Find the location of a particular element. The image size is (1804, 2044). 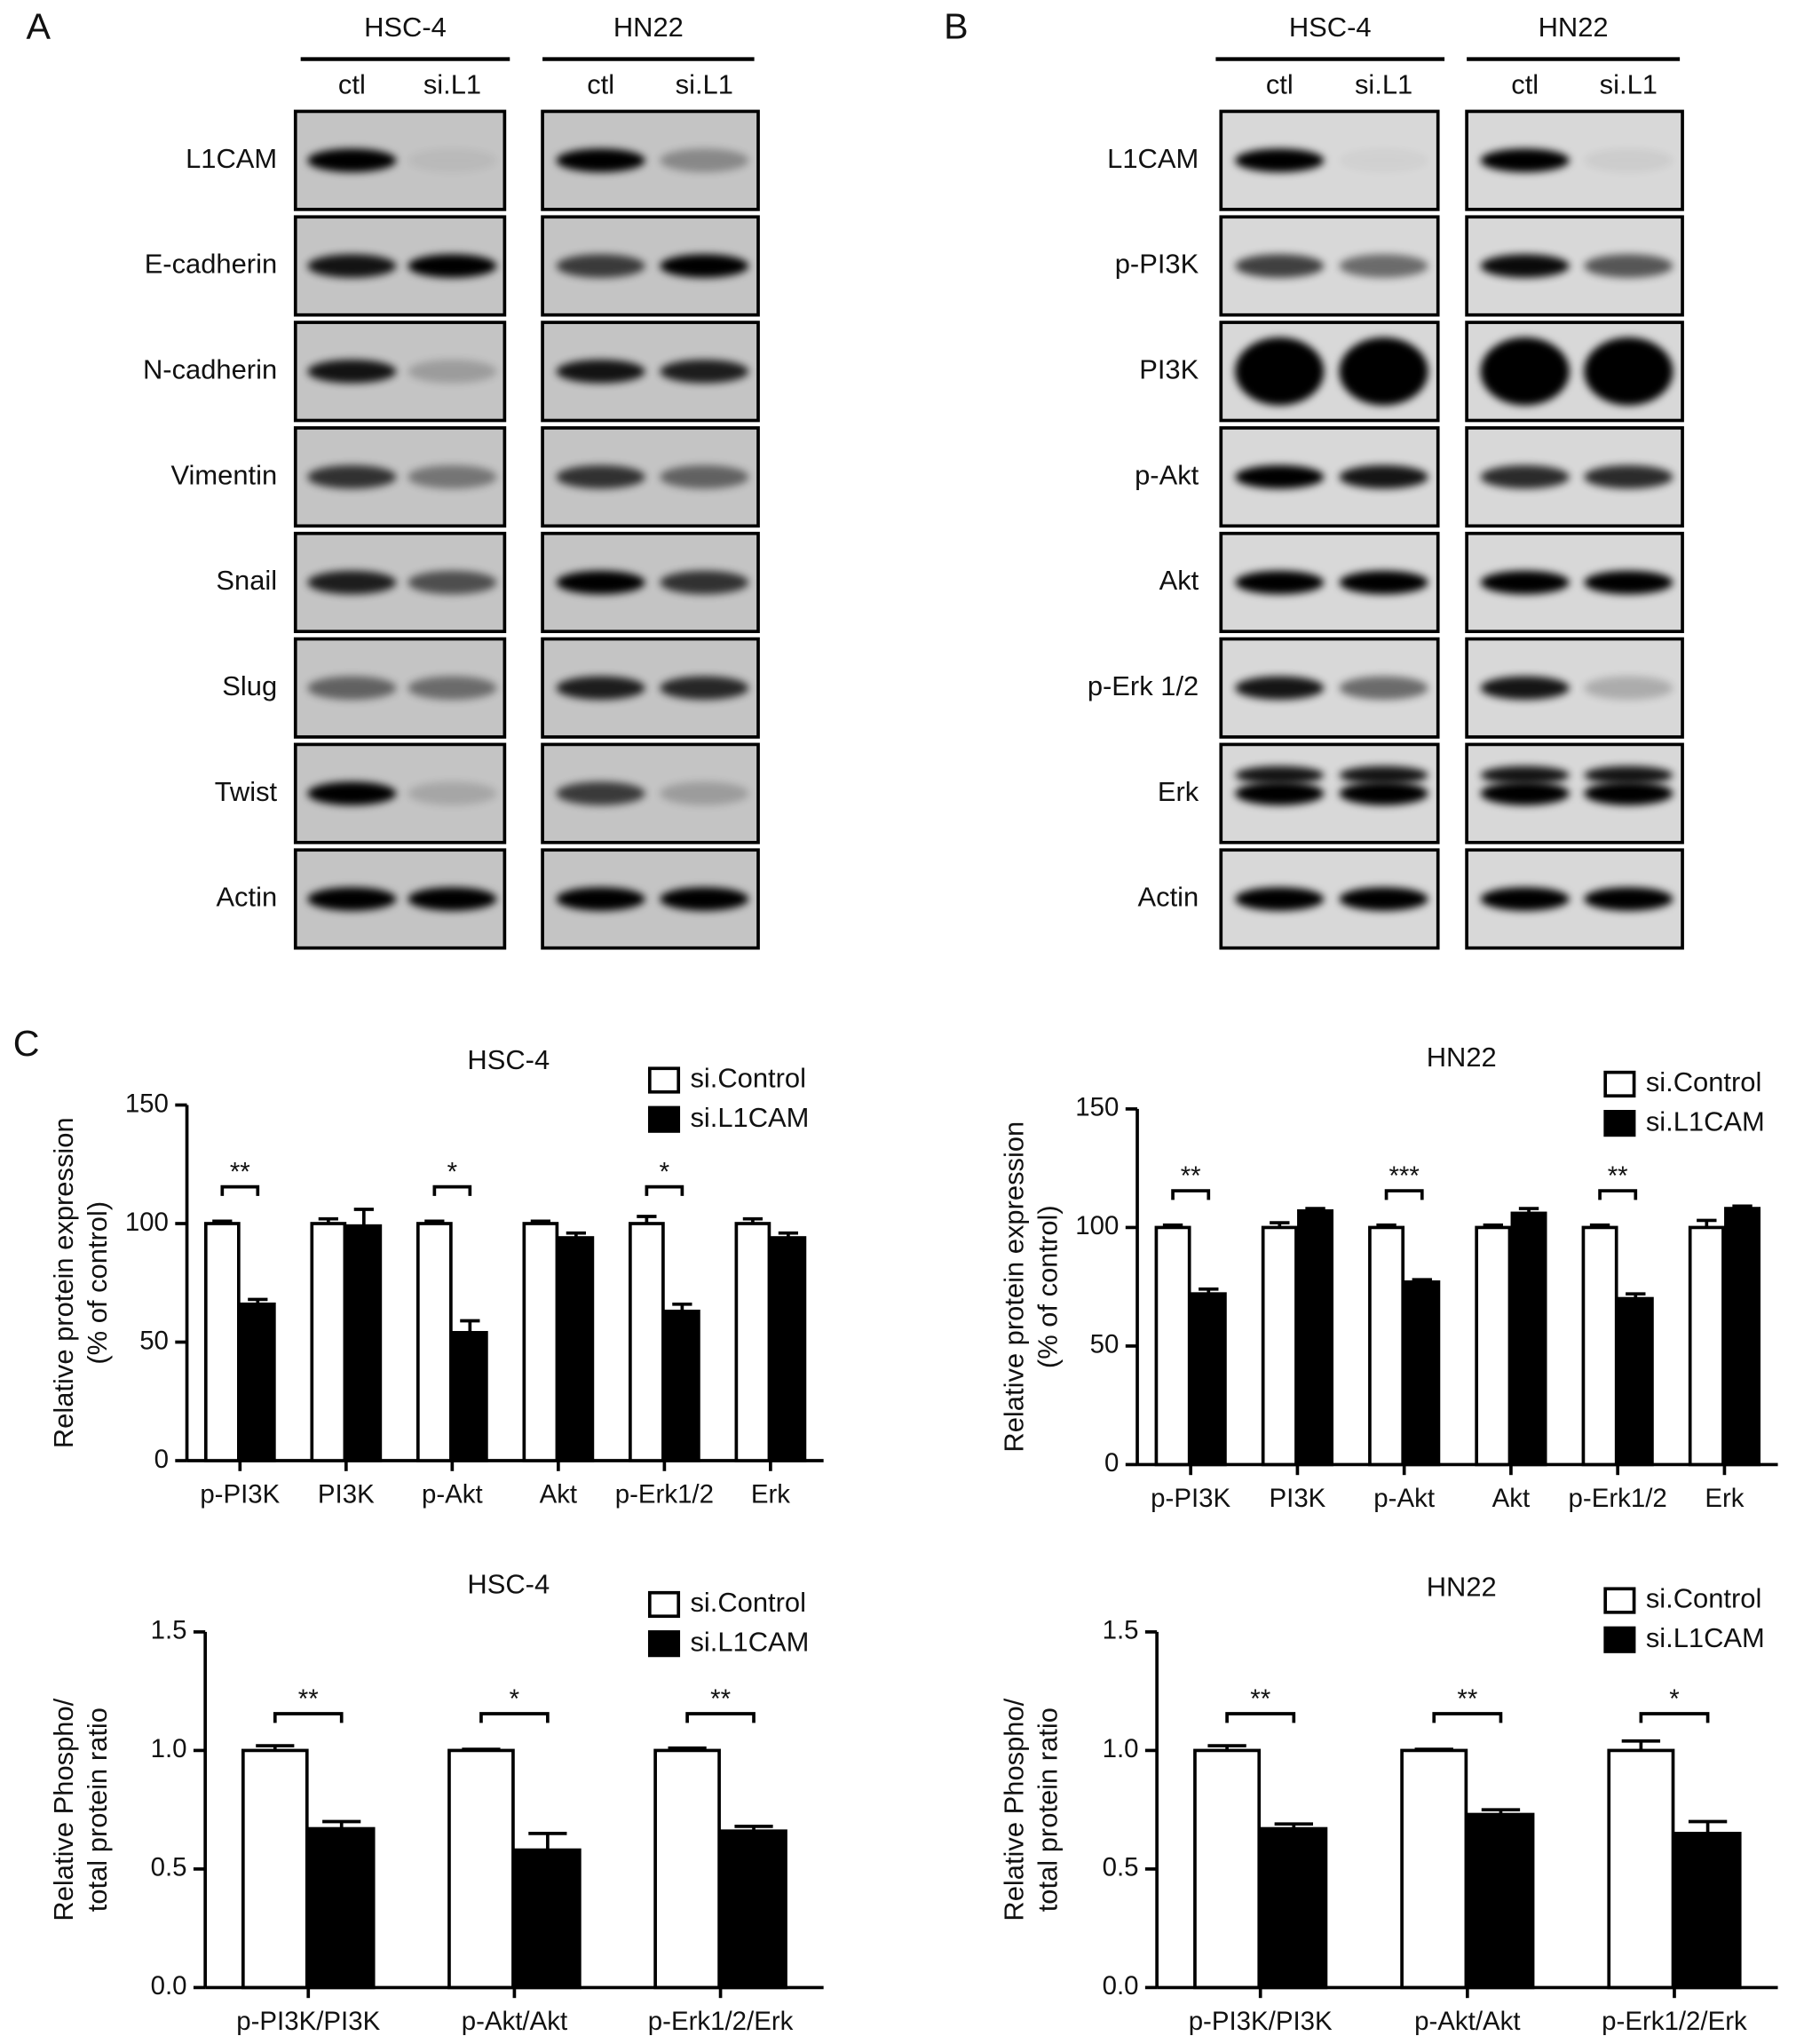

x-tick-label: Akt is located at coordinates (559, 1494).